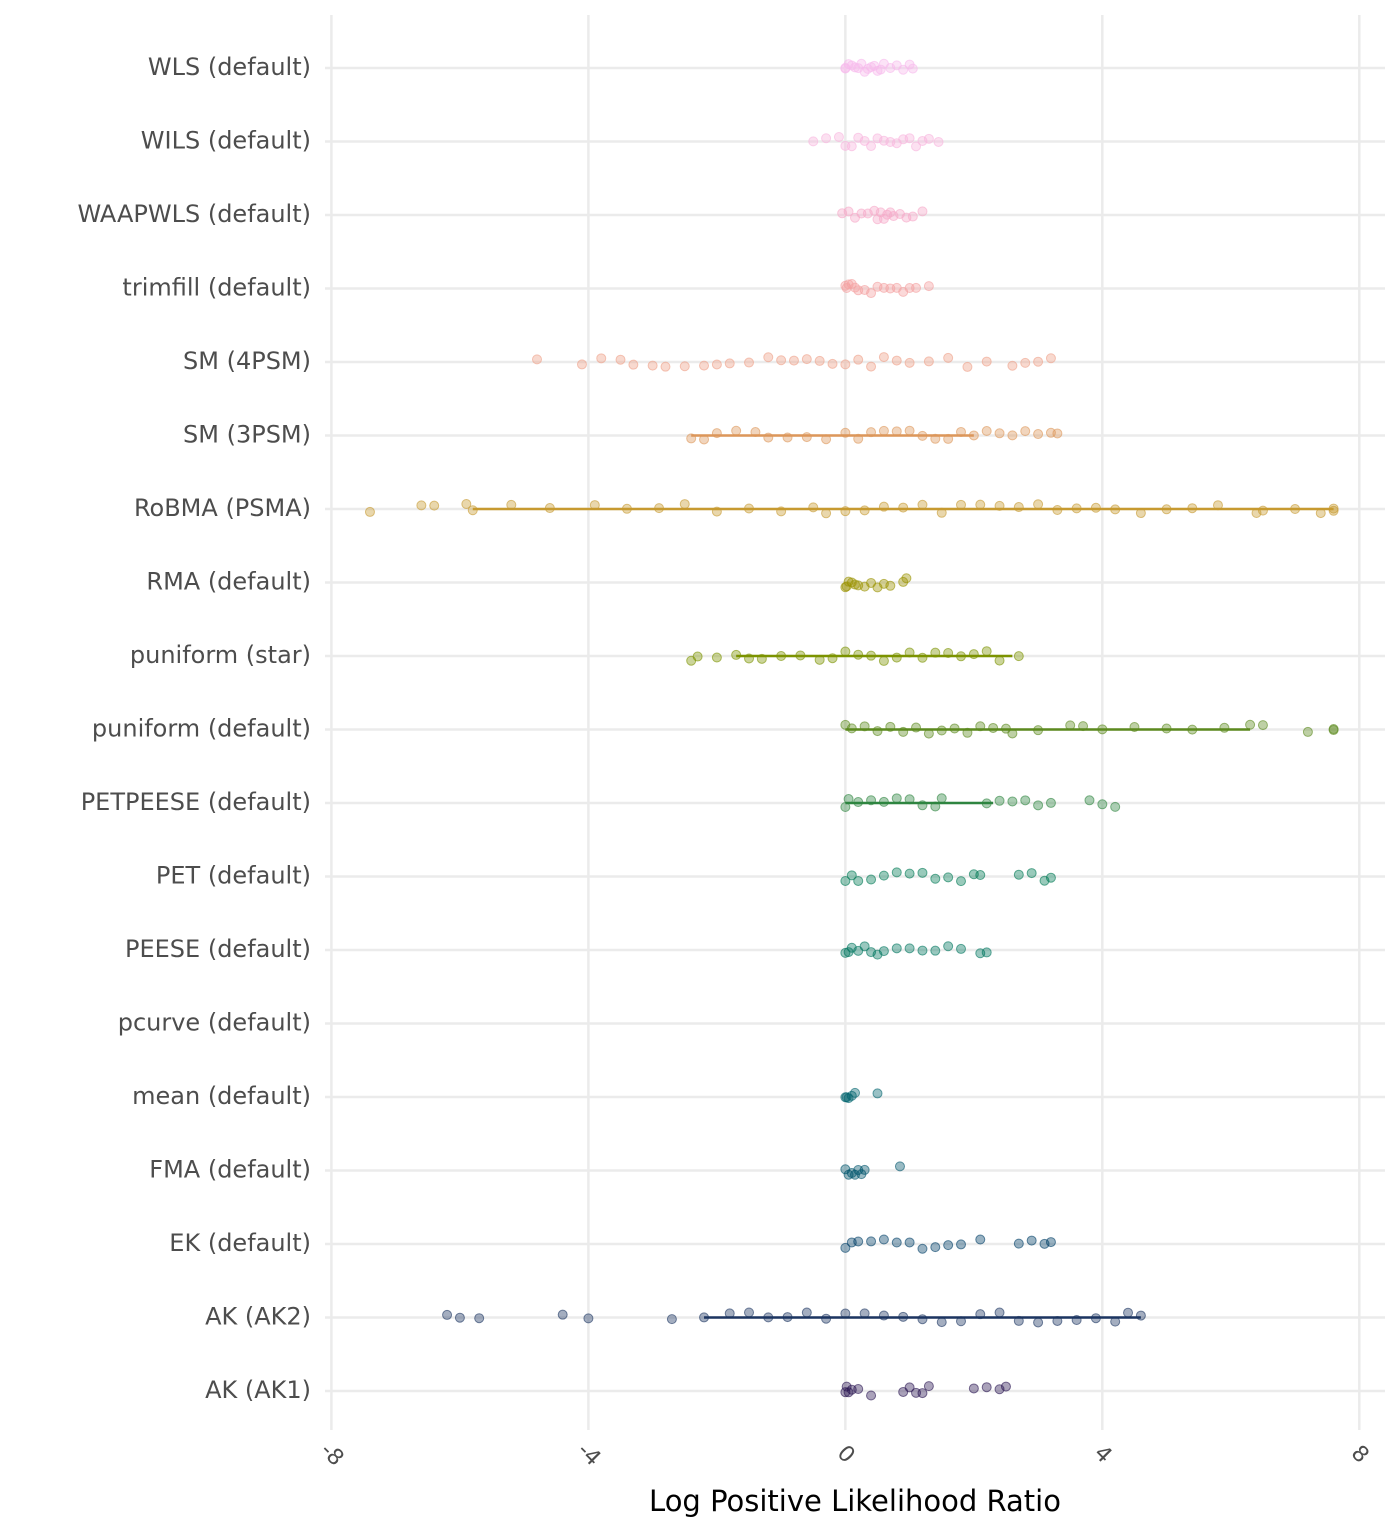 This screenshot has height=1536, width=1400. What do you see at coordinates (846, 1455) in the screenshot?
I see `x-tick-label: 0` at bounding box center [846, 1455].